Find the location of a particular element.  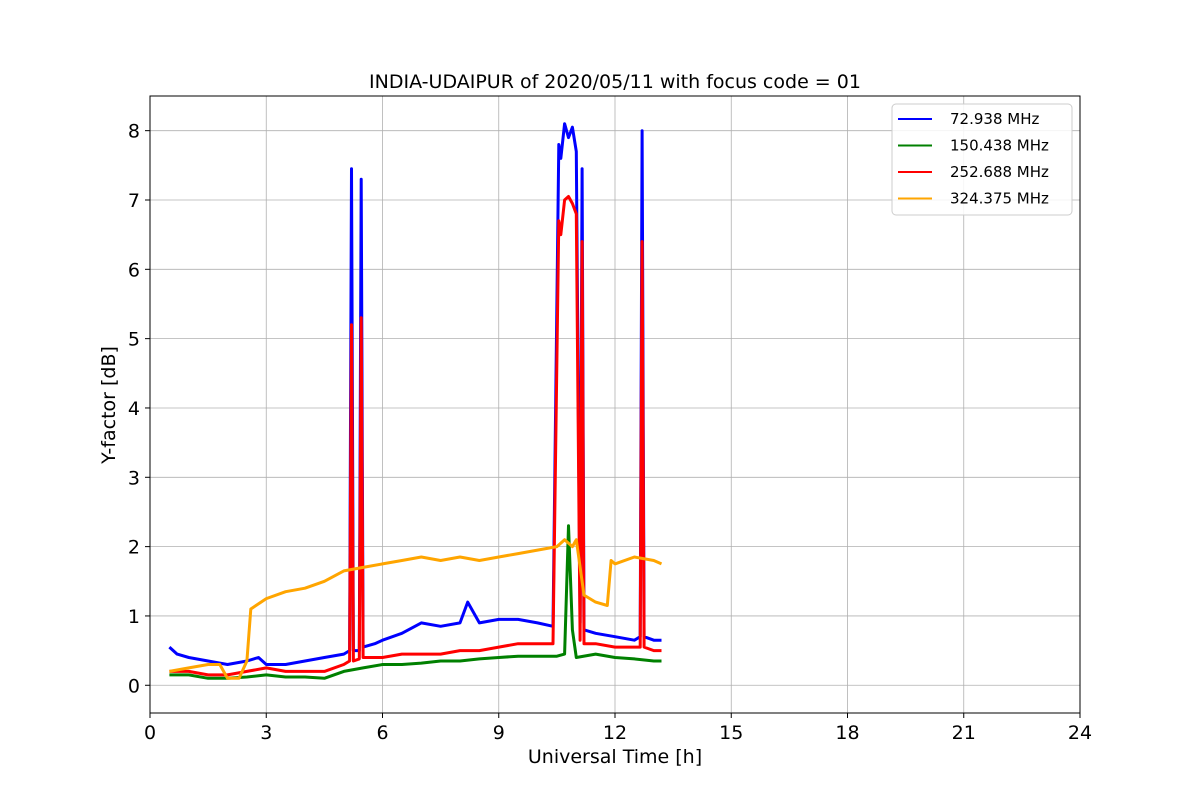

y-tick-label: 0 is located at coordinates (134, 686).